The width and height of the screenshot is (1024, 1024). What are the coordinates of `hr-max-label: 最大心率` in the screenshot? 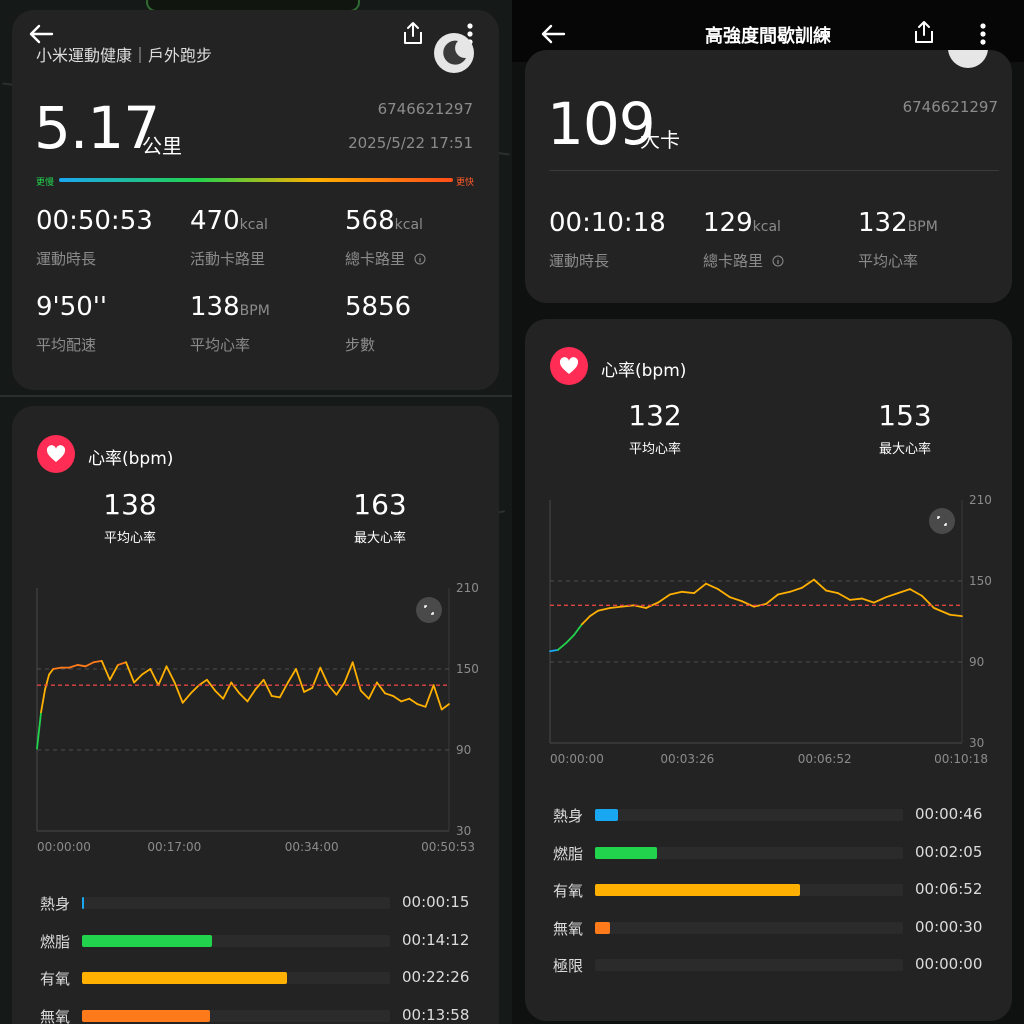 It's located at (379, 538).